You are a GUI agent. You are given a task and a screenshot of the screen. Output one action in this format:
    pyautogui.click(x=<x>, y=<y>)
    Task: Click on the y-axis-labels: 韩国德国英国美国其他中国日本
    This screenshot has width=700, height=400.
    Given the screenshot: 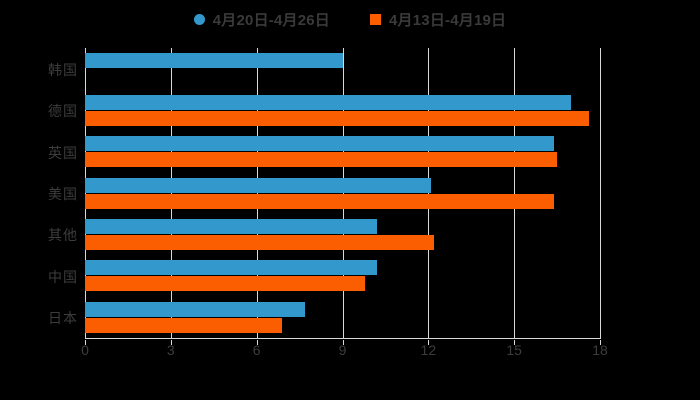 What is the action you would take?
    pyautogui.click(x=39, y=193)
    